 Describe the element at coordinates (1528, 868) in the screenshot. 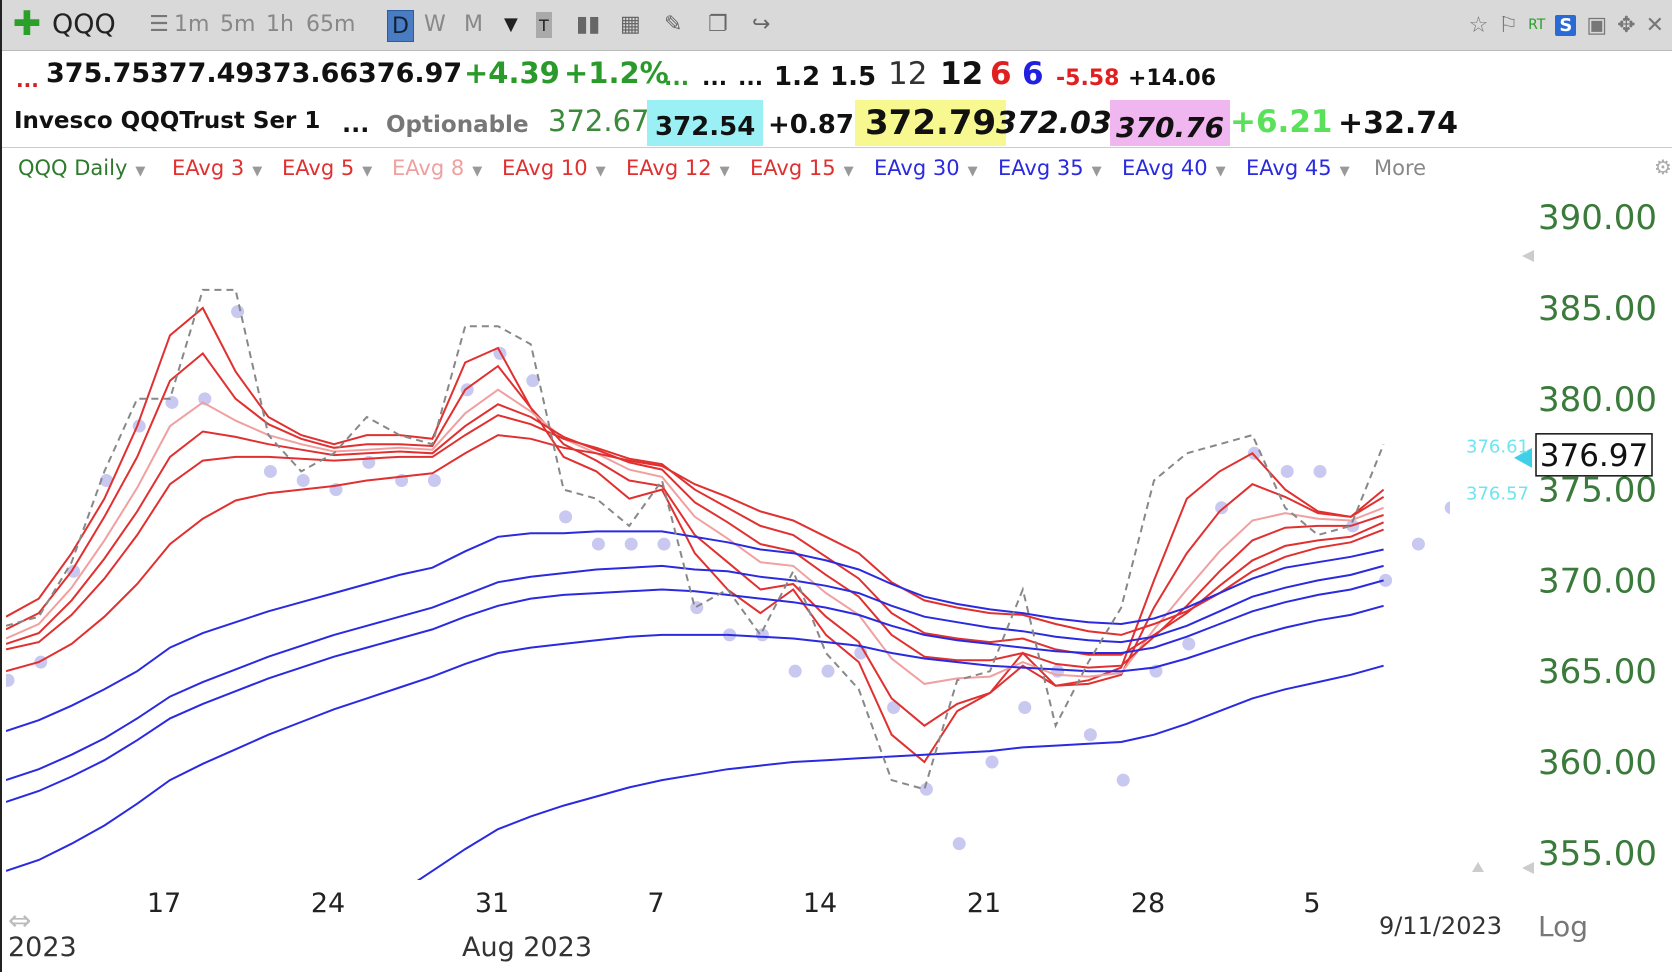

I see `scroll-left-arrow-icon` at that location.